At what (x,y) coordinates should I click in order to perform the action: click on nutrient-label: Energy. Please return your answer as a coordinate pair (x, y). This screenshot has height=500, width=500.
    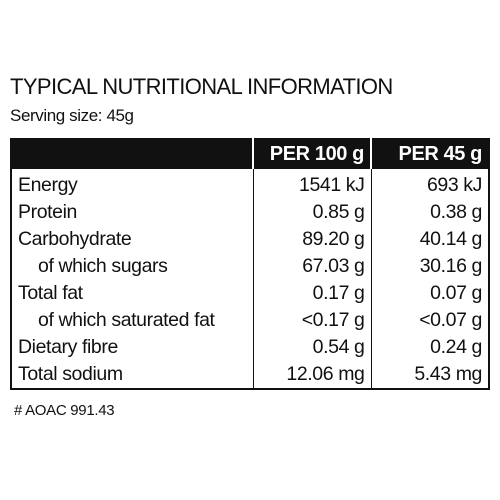
    Looking at the image, I should click on (48, 185).